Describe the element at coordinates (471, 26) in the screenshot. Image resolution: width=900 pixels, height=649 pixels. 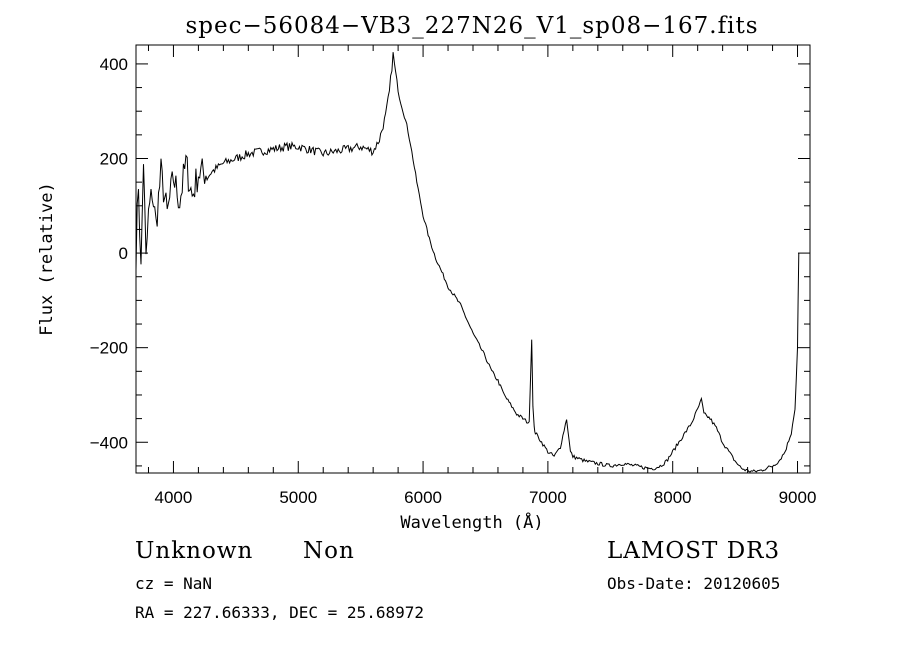
I see `chart-title: spec−56084−VB3_227N26_V1_sp08−167.fits` at that location.